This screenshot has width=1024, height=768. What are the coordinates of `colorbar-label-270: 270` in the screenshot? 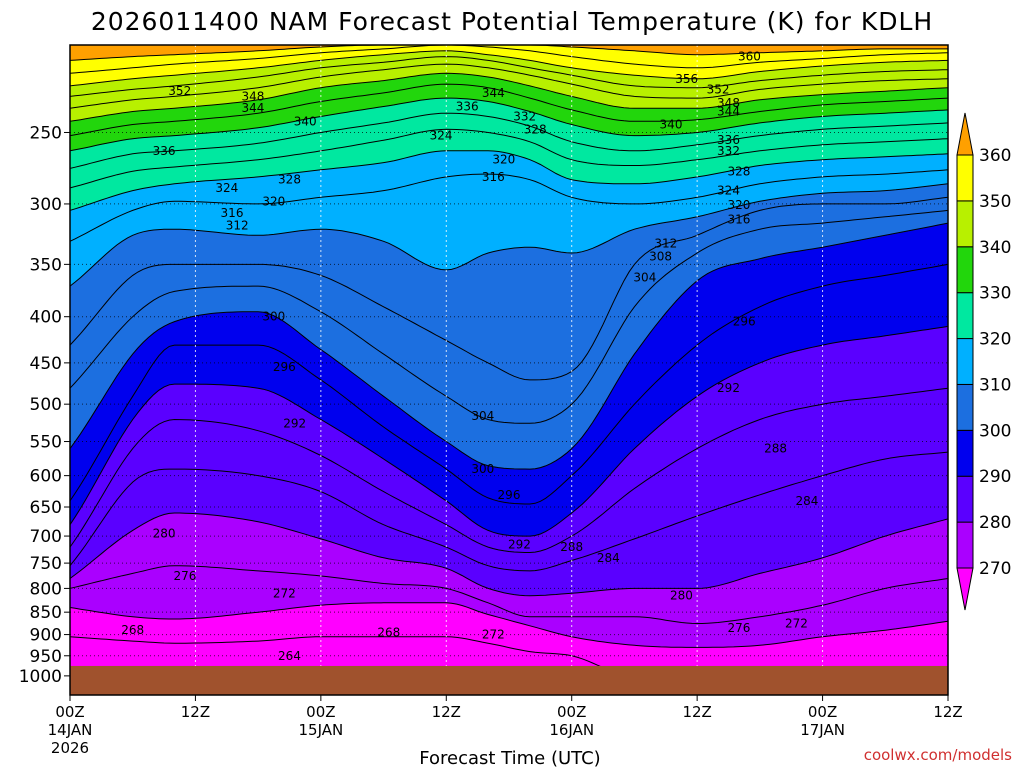 It's located at (995, 569).